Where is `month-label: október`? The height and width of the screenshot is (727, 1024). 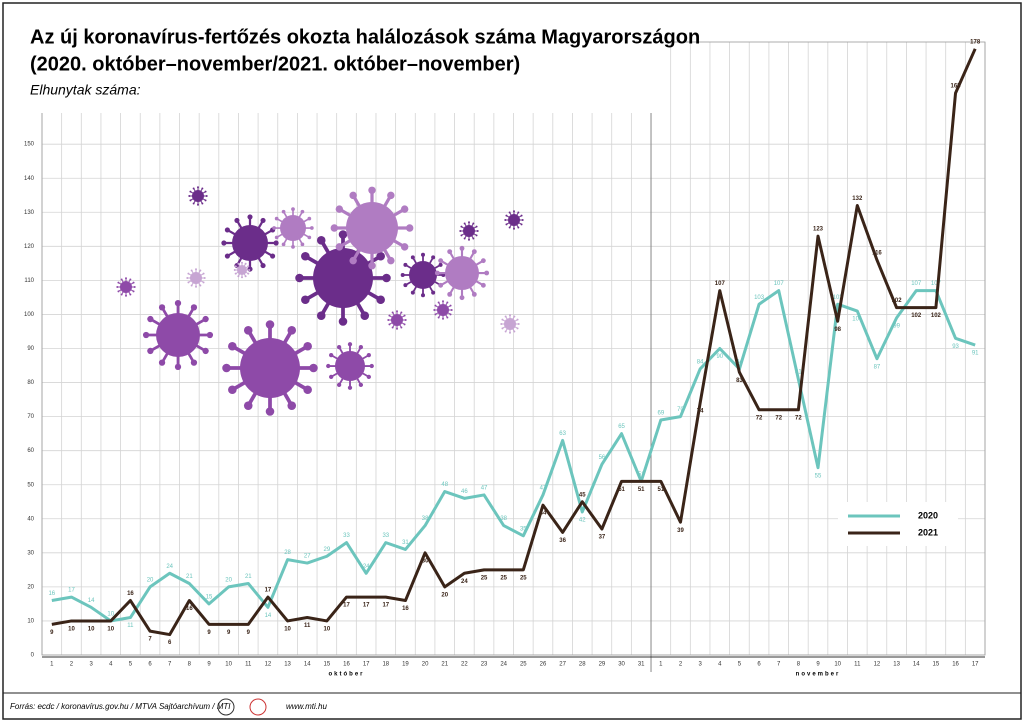 month-label: október is located at coordinates (347, 675).